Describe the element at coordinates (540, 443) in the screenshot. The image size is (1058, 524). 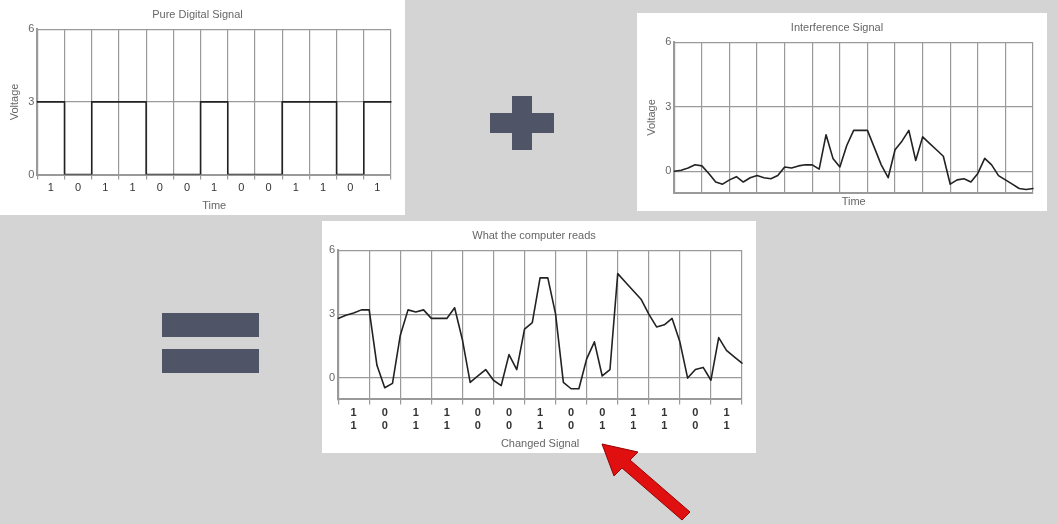
I see `x-axis-title: Changed Signal` at that location.